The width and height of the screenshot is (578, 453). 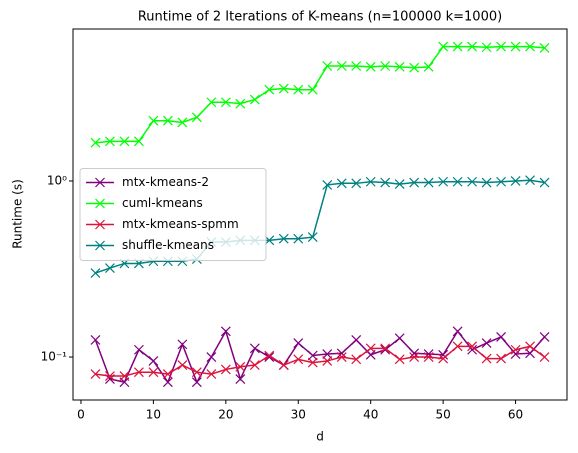 I want to click on series-line, so click(x=320, y=361).